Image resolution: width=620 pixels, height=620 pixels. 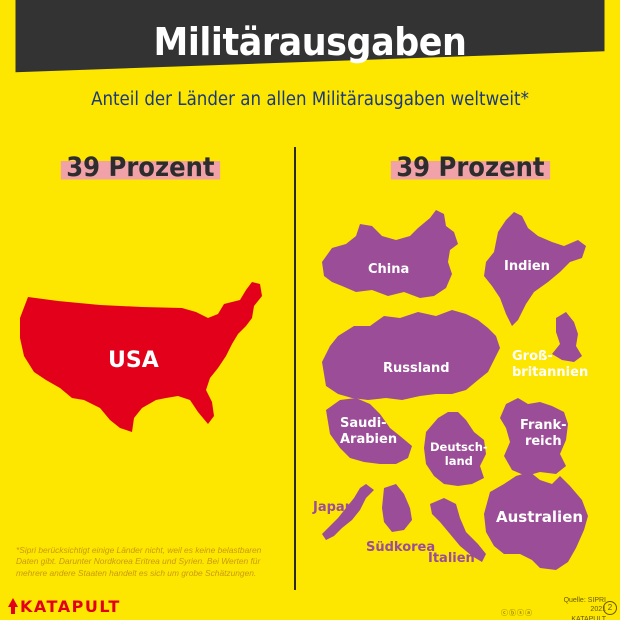 What do you see at coordinates (363, 423) in the screenshot?
I see `saudi-label-line1: Saudi-` at bounding box center [363, 423].